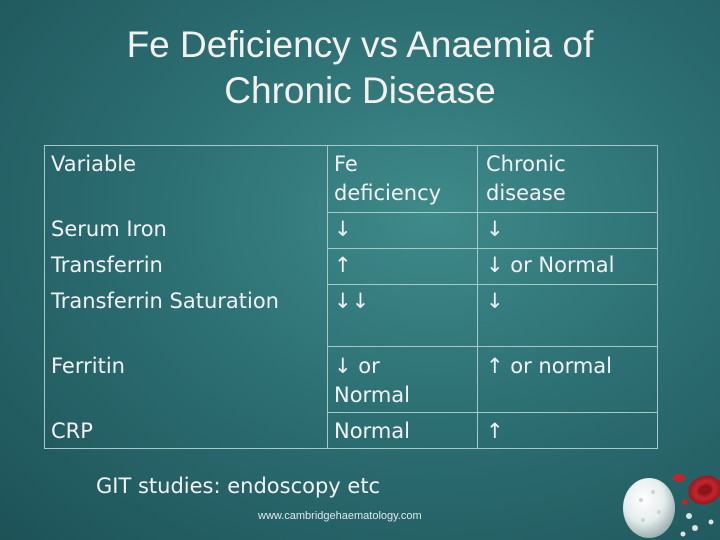 The height and width of the screenshot is (540, 720). I want to click on row-ferritin-fe-line2: Normal, so click(372, 395).